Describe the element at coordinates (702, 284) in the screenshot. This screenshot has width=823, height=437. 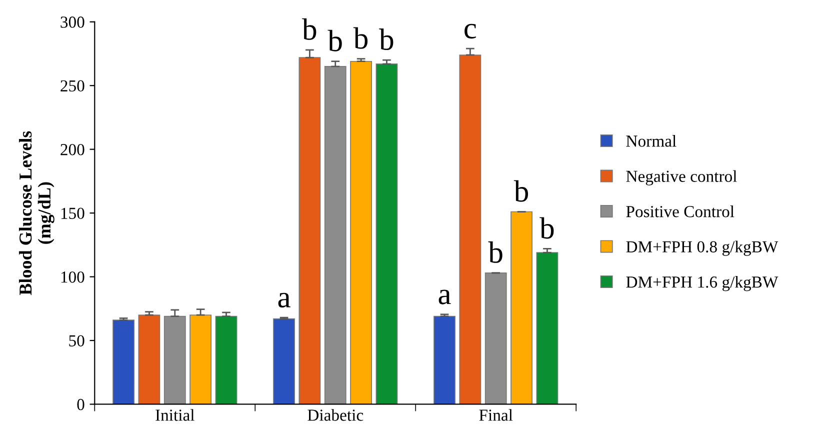
I see `legend-label: DM+FPH 1.6 g/kgBW` at that location.